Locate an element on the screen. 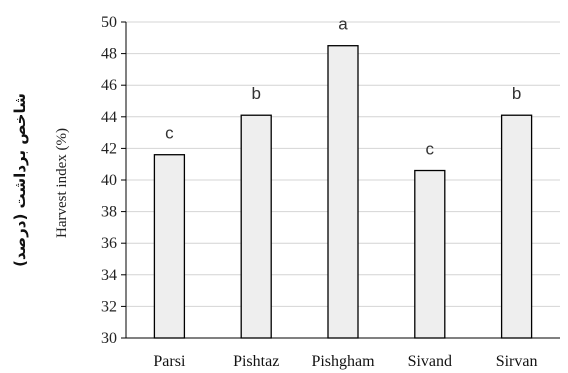  y-tick-label: 38 is located at coordinates (109, 212).